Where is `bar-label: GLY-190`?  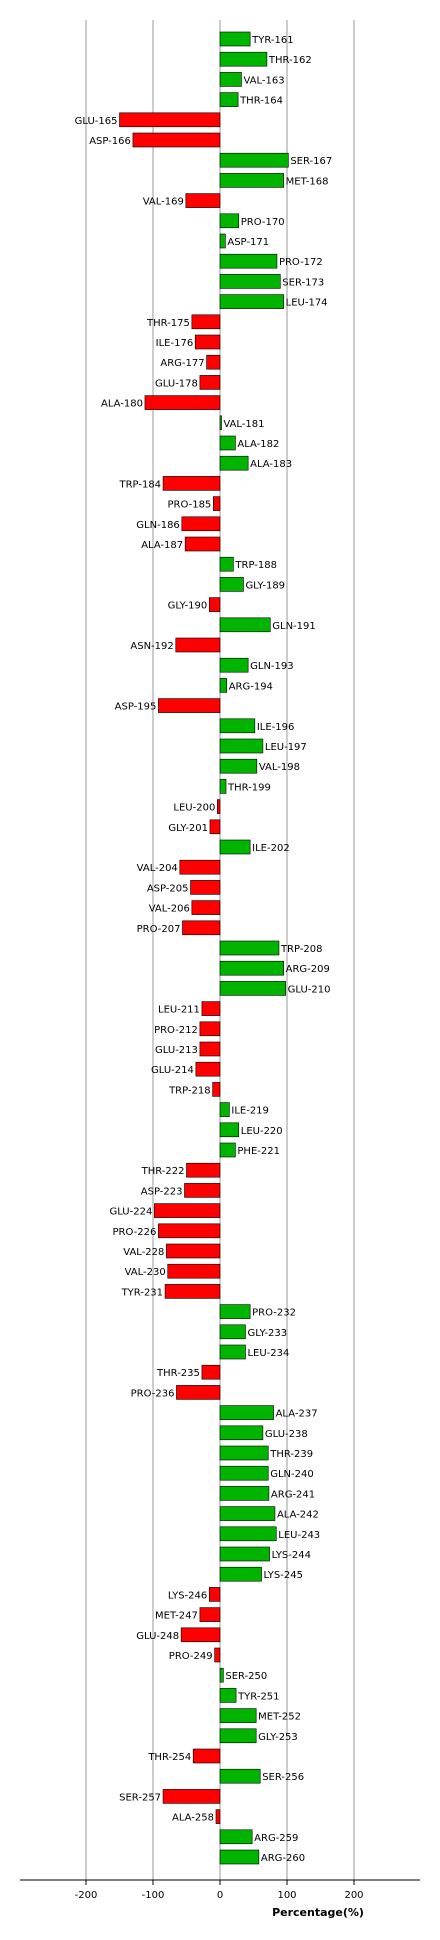 bar-label: GLY-190 is located at coordinates (188, 606).